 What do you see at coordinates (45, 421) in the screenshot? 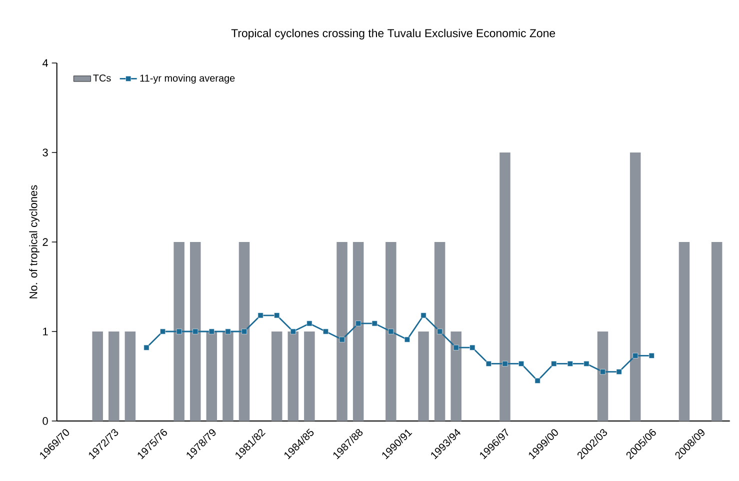
I see `y-tick-label: 0` at bounding box center [45, 421].